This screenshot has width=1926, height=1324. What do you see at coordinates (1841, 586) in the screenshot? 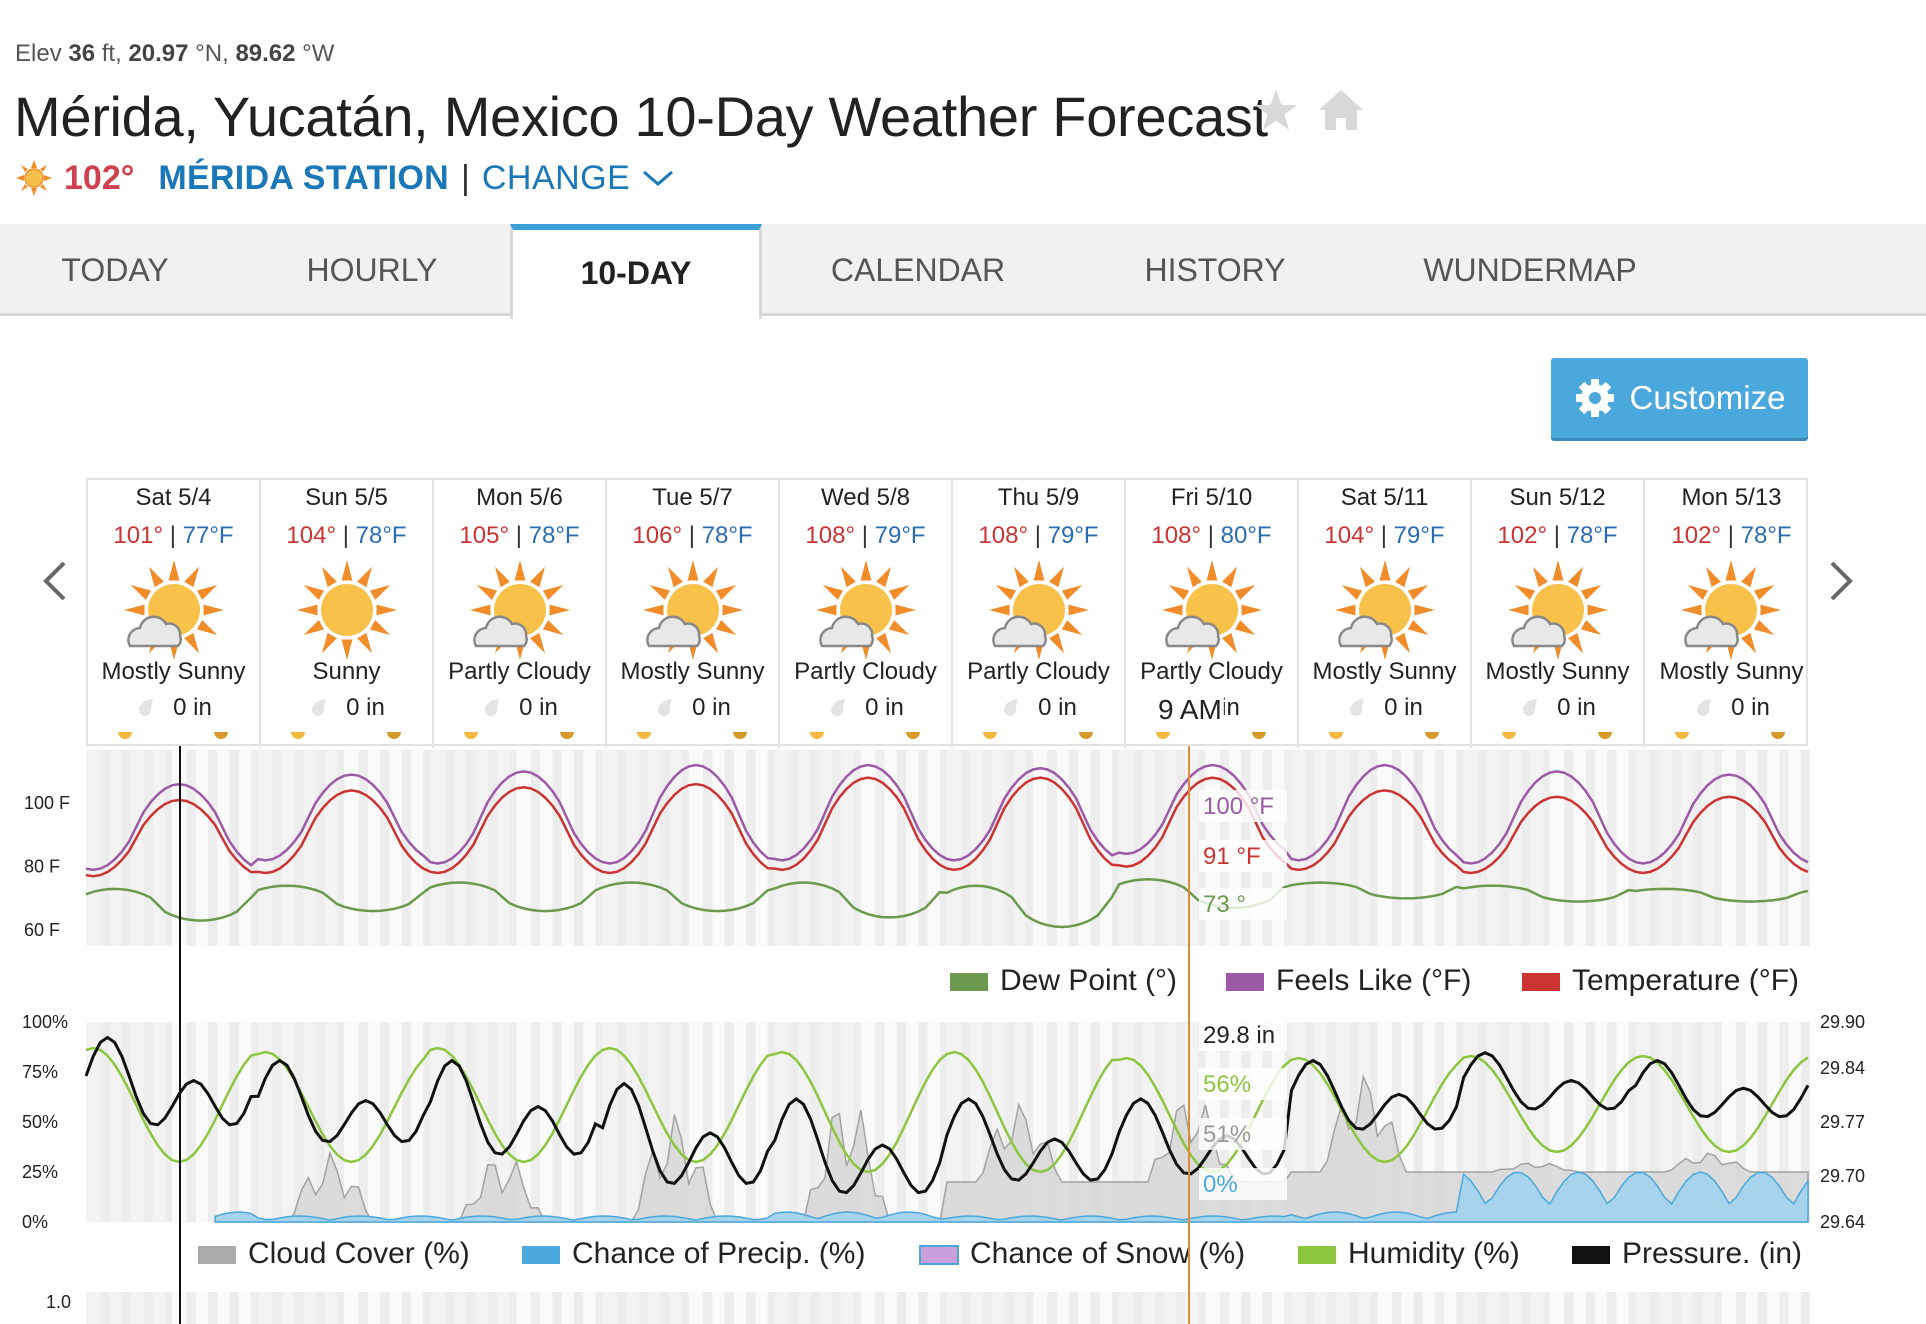
I see `next-days-button` at bounding box center [1841, 586].